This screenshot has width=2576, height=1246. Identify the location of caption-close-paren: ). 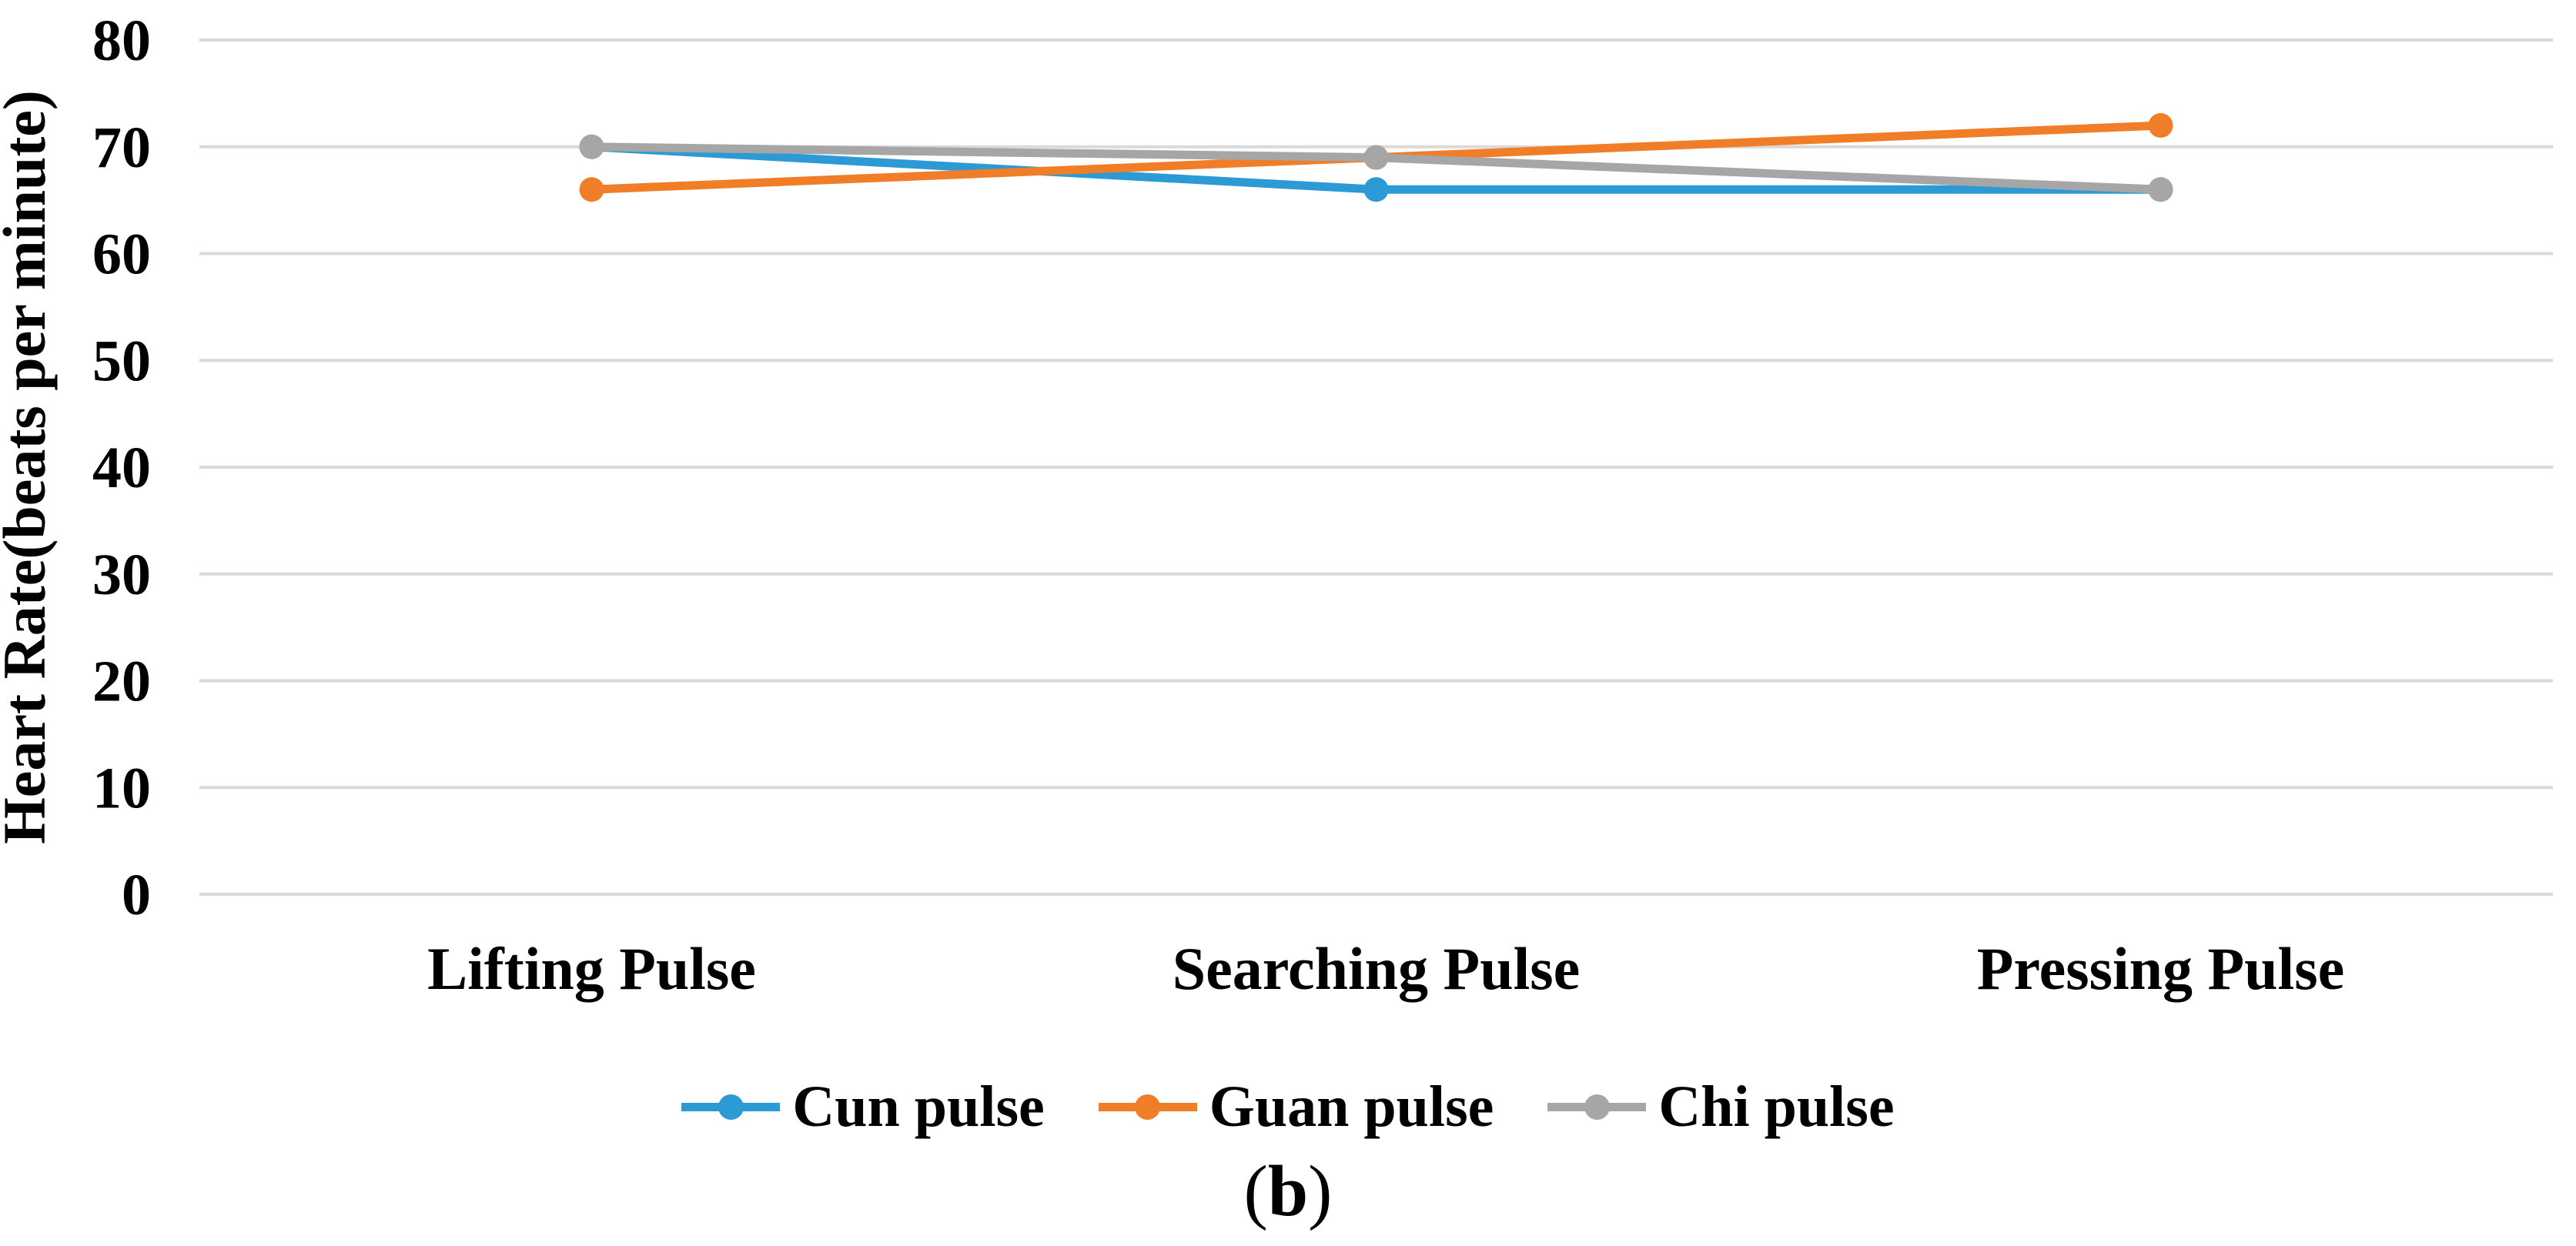
(1321, 1191).